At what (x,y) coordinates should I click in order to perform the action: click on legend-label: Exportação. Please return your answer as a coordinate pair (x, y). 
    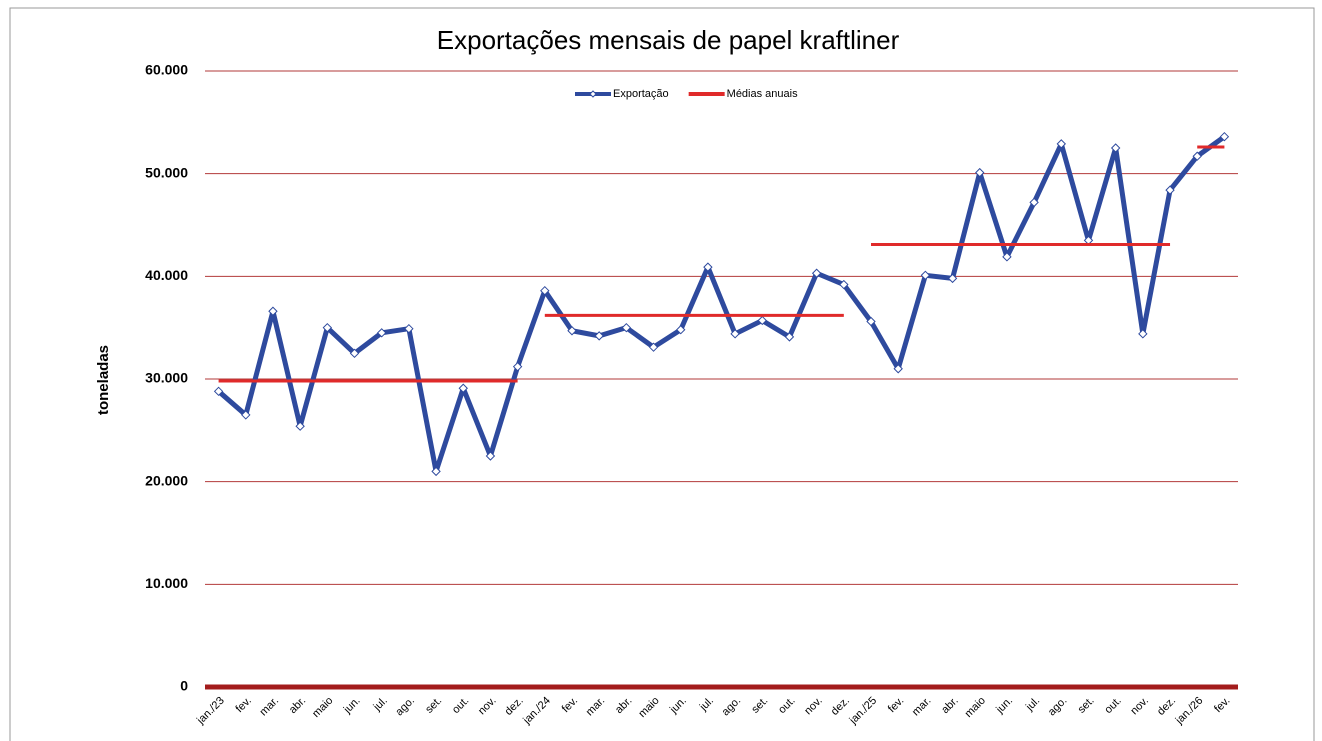
    Looking at the image, I should click on (641, 94).